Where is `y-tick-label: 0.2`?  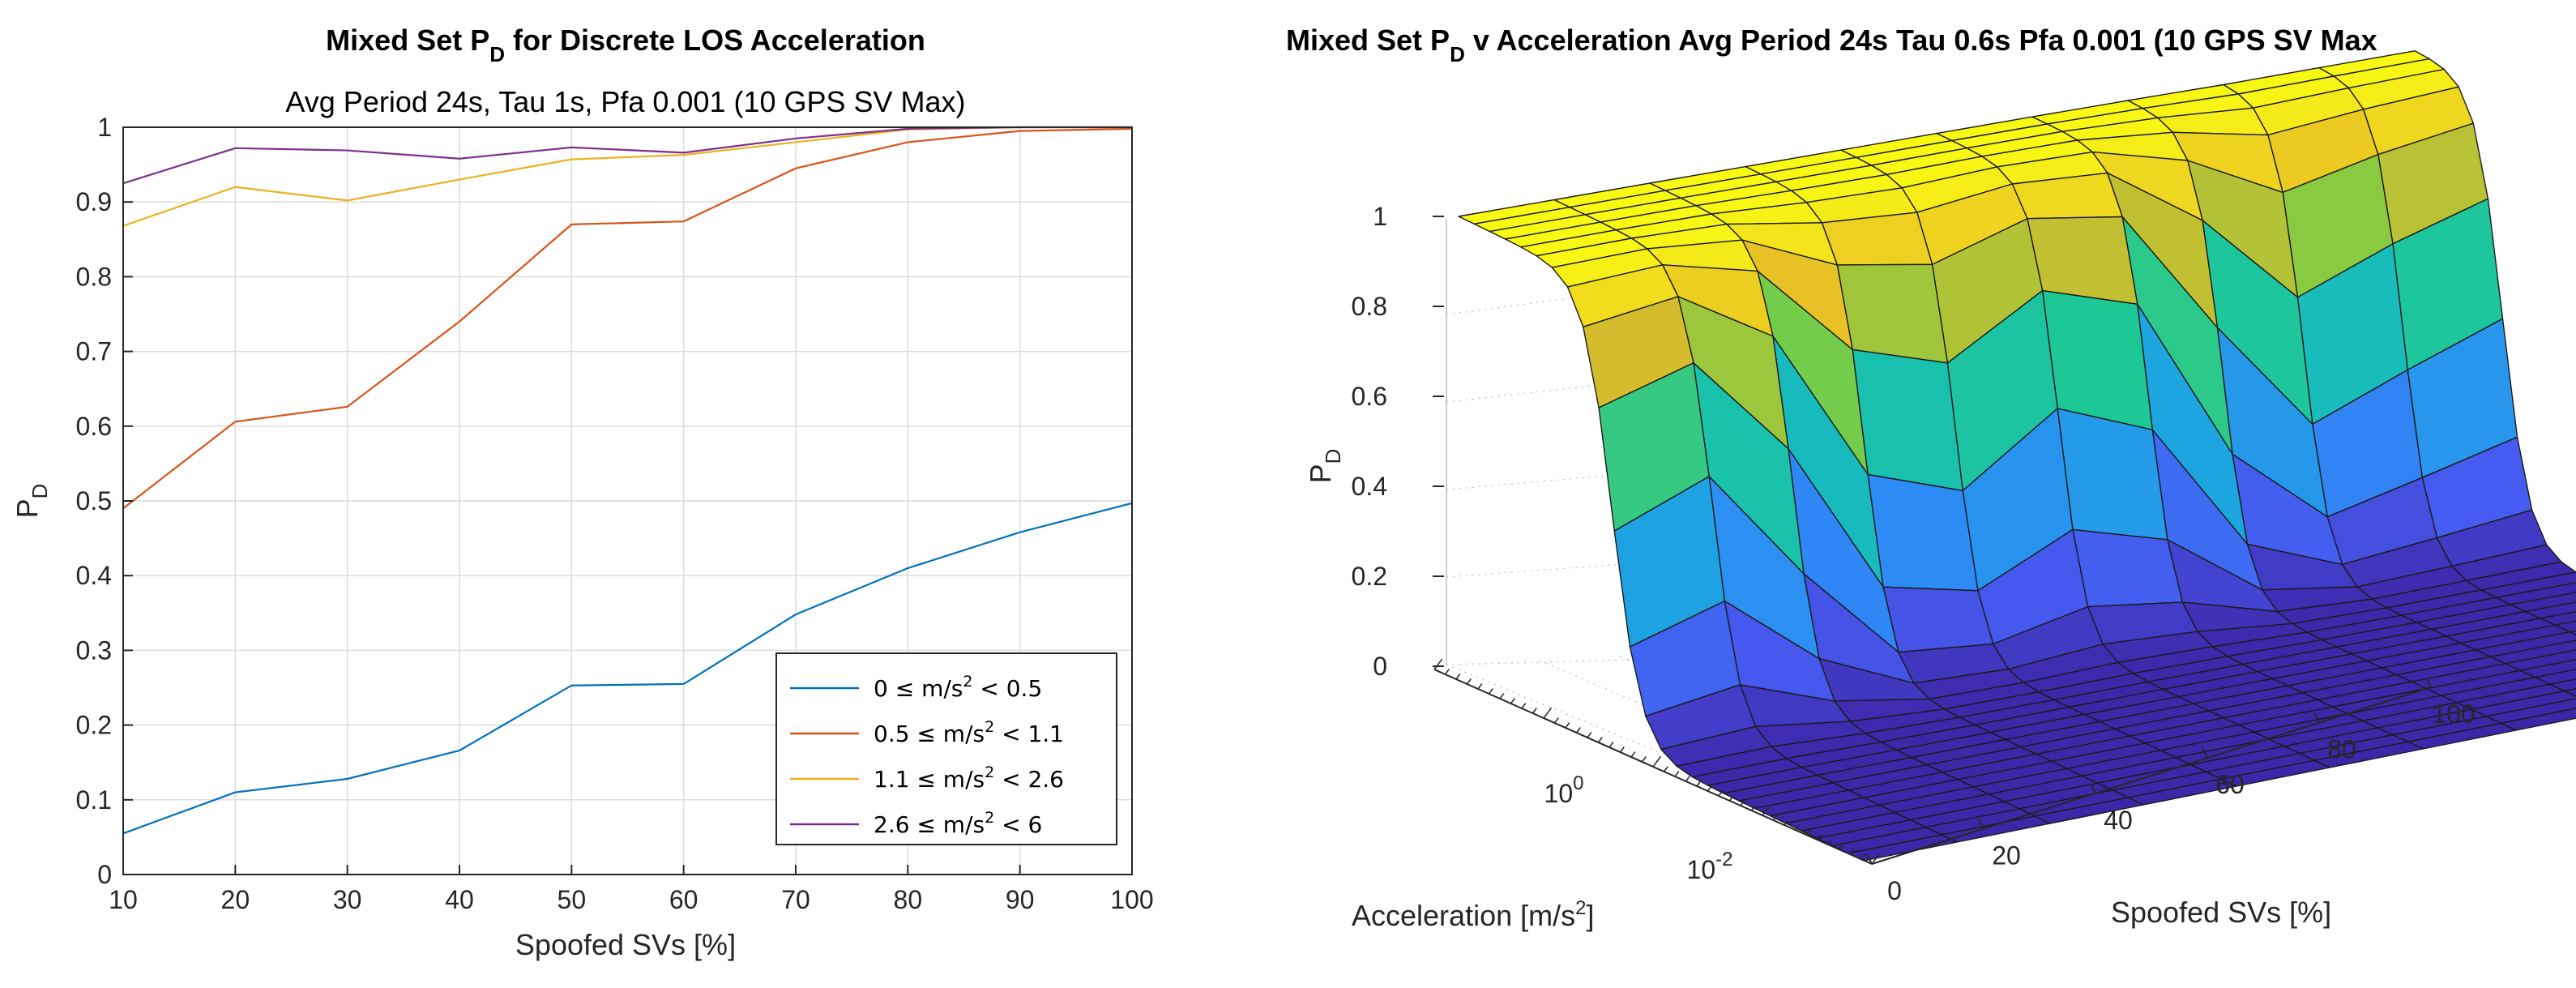
y-tick-label: 0.2 is located at coordinates (94, 726).